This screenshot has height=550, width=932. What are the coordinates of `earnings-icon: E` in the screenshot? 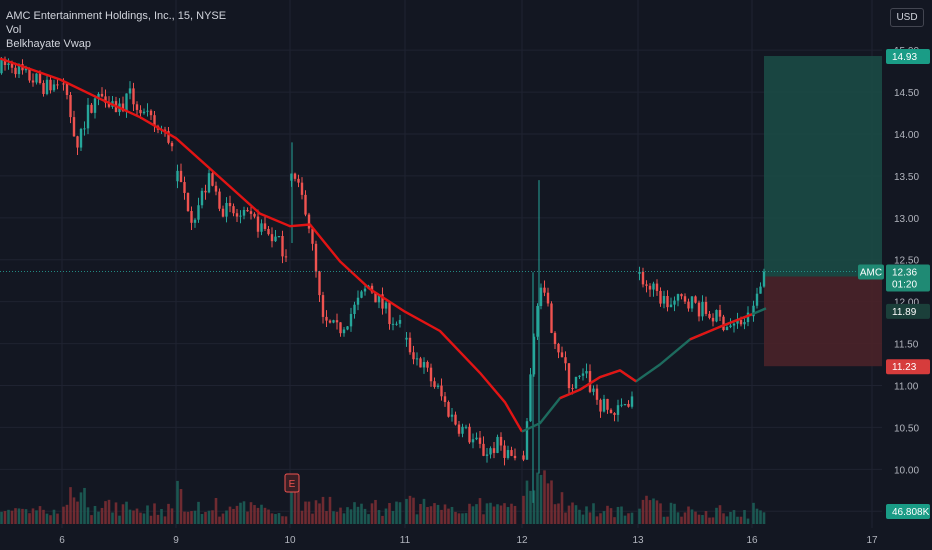 It's located at (292, 484).